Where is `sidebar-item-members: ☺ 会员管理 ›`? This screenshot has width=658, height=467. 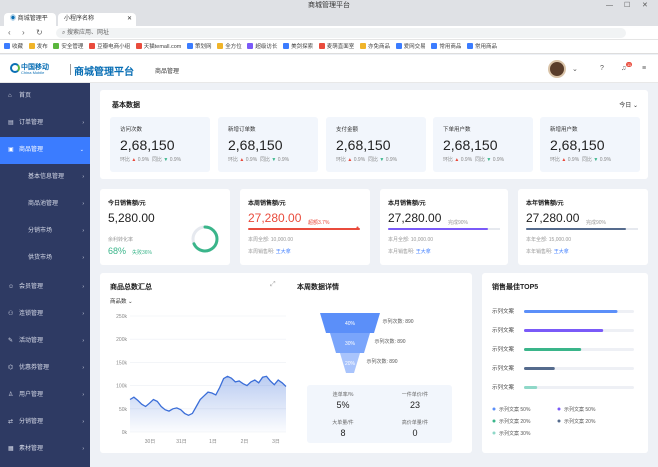
sidebar-item-members: ☺ 会员管理 › is located at coordinates (45, 287).